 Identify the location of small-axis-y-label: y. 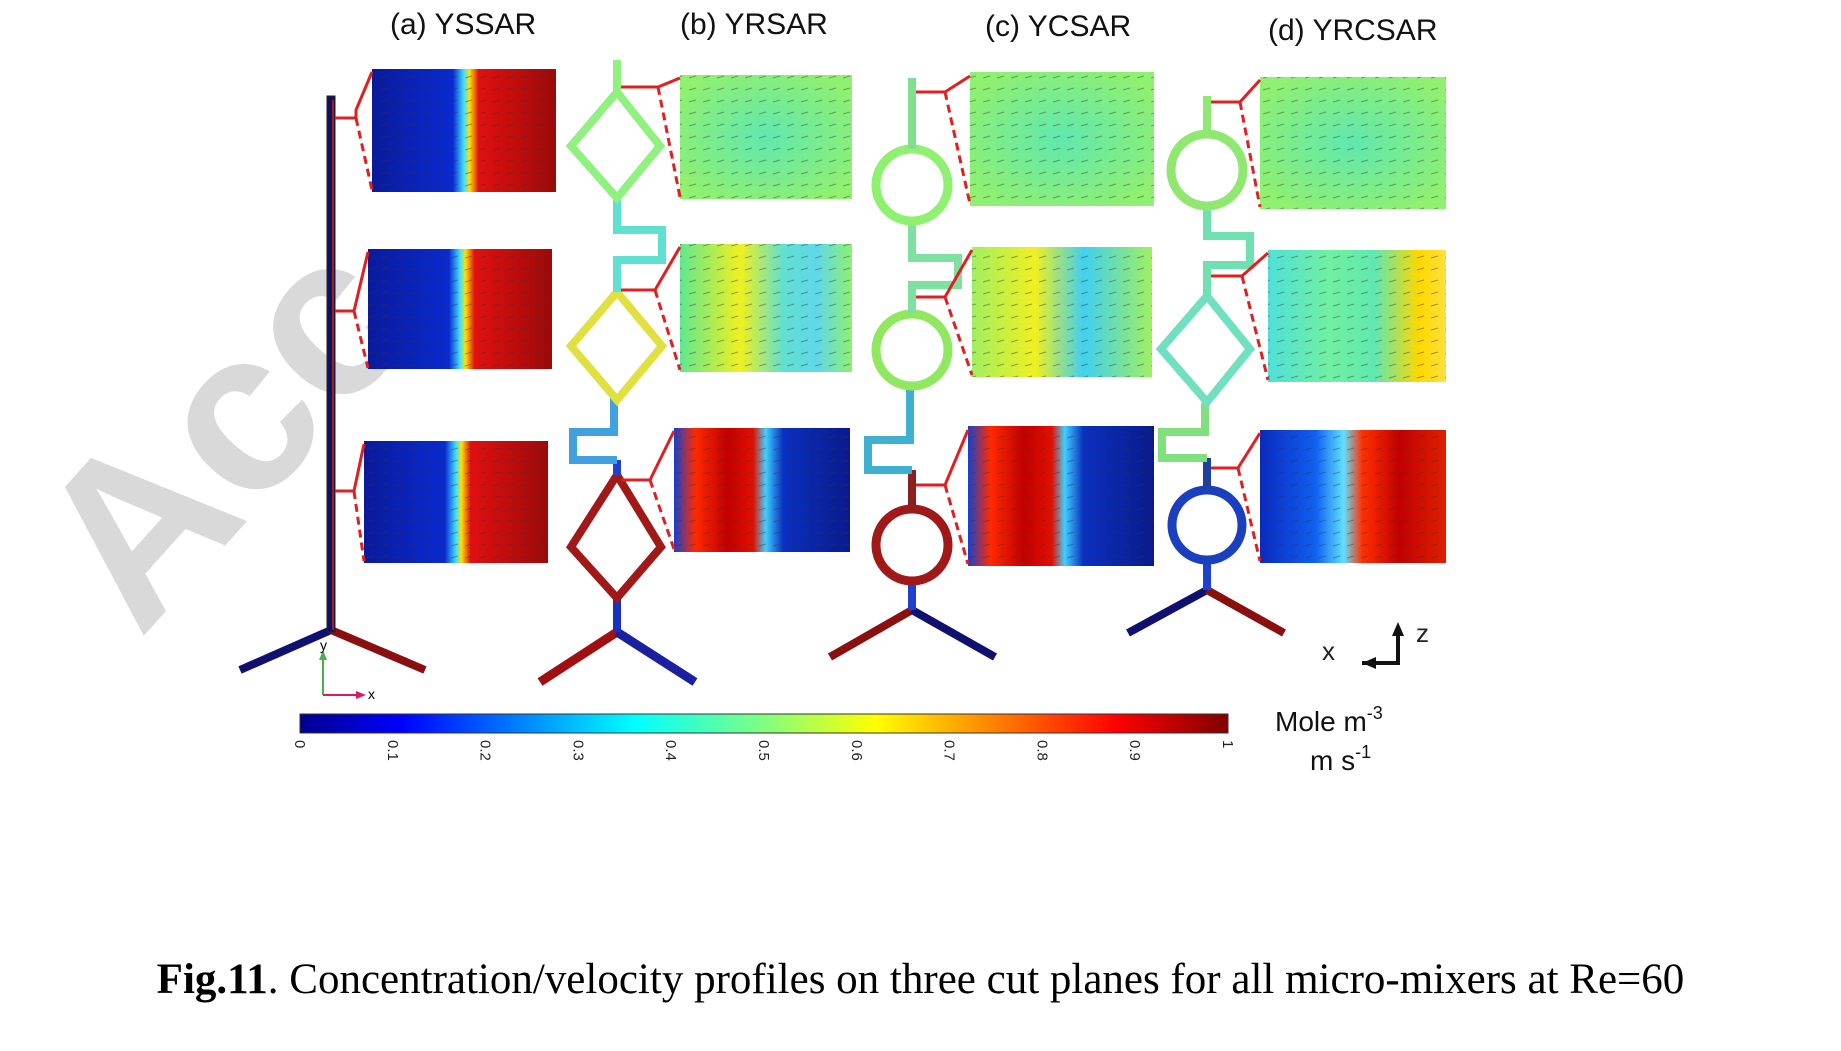
(323, 645).